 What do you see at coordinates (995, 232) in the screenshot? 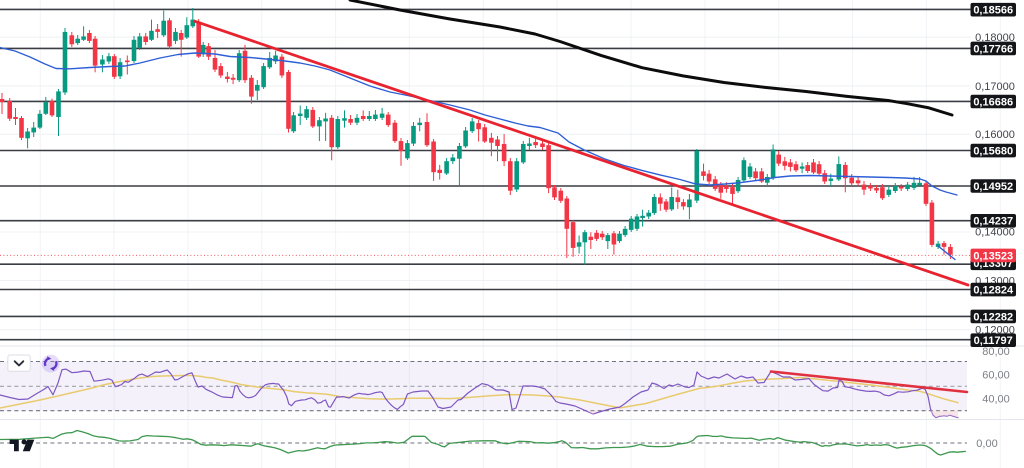
I see `svg-text: 0,14000` at bounding box center [995, 232].